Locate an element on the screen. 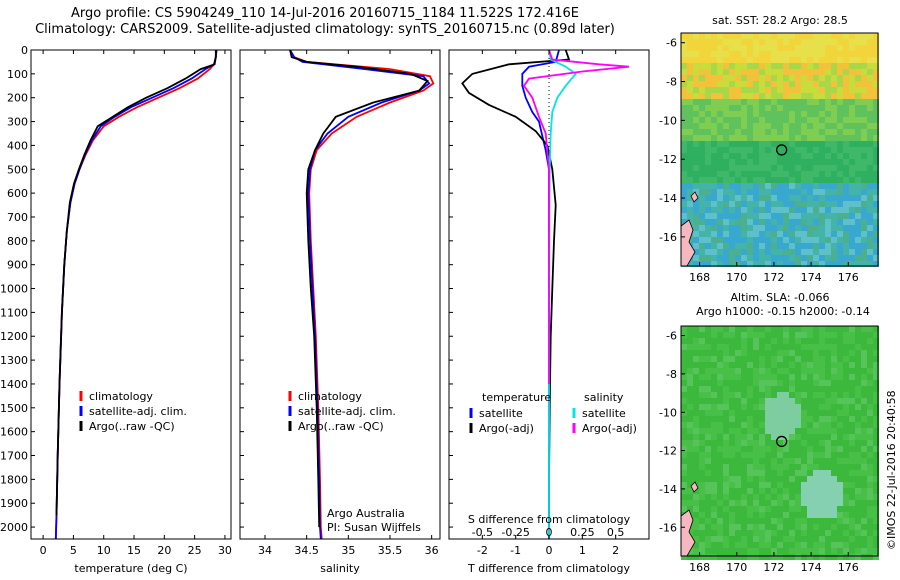 This screenshot has height=580, width=900. depth-tick-label: 400 is located at coordinates (17, 145).